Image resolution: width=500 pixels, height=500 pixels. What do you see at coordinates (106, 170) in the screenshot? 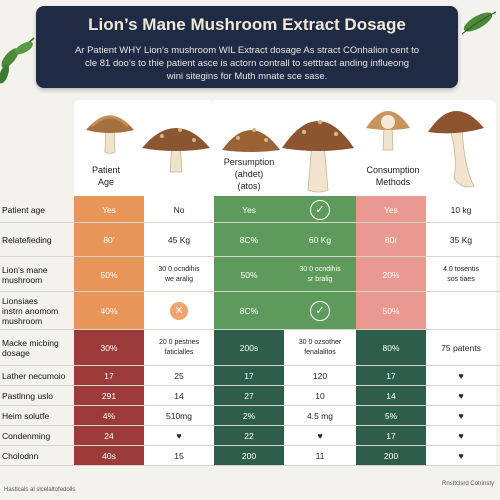
I see `column-title-line: Patient` at bounding box center [106, 170].